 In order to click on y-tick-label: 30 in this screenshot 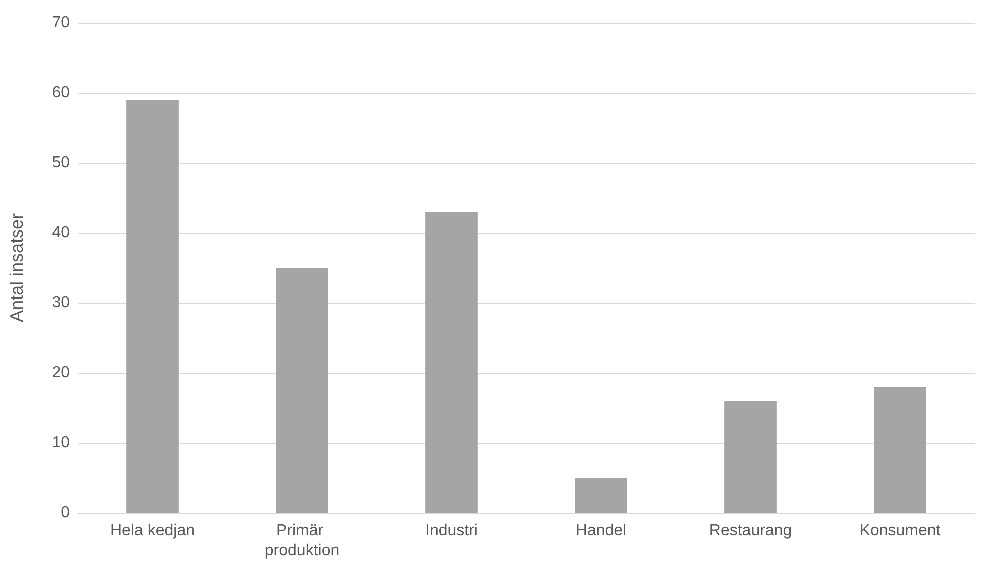, I will do `click(61, 303)`.